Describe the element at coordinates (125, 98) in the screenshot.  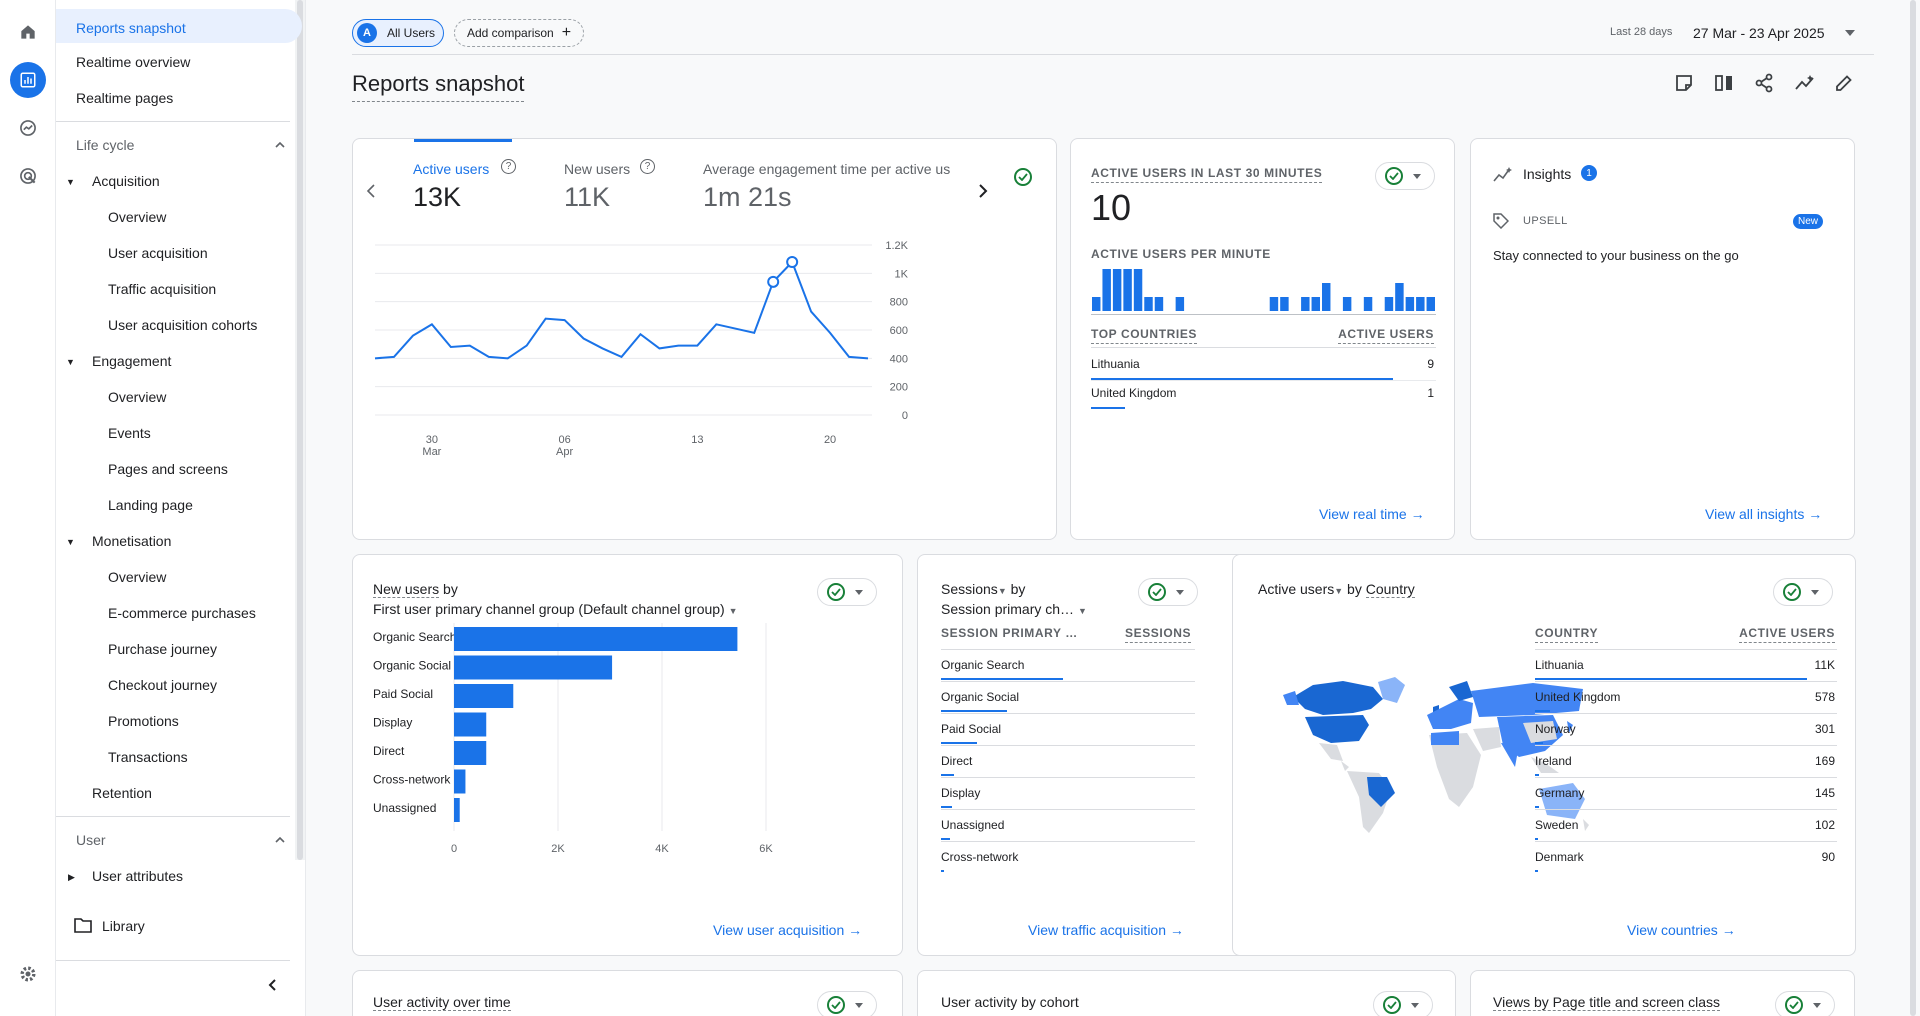
I see `nav-realtime-pages: Realtime pages` at that location.